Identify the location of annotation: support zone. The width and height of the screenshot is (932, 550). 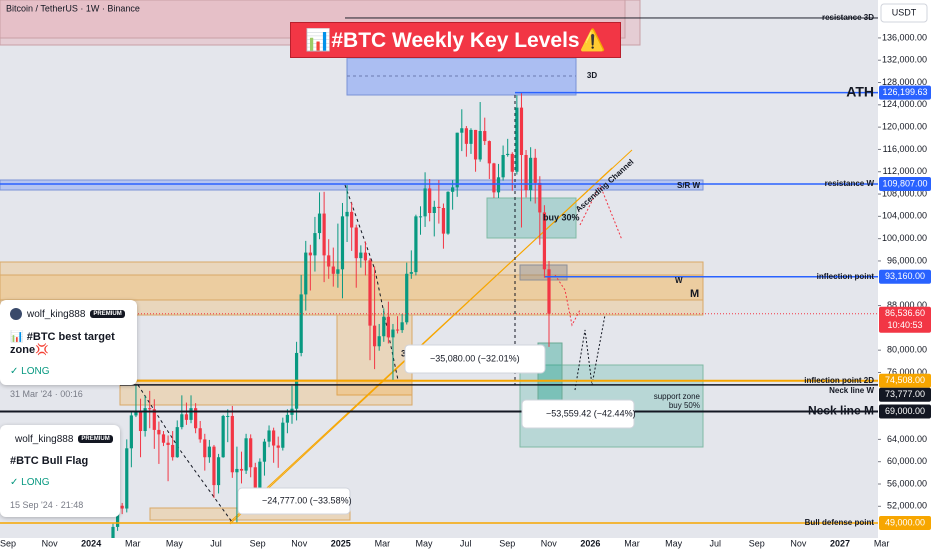
(677, 396).